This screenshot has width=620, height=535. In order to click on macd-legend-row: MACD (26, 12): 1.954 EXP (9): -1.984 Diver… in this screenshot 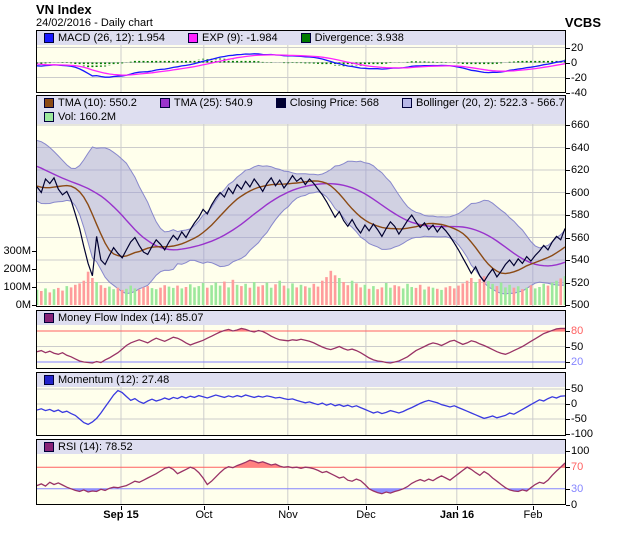, I will do `click(301, 38)`.